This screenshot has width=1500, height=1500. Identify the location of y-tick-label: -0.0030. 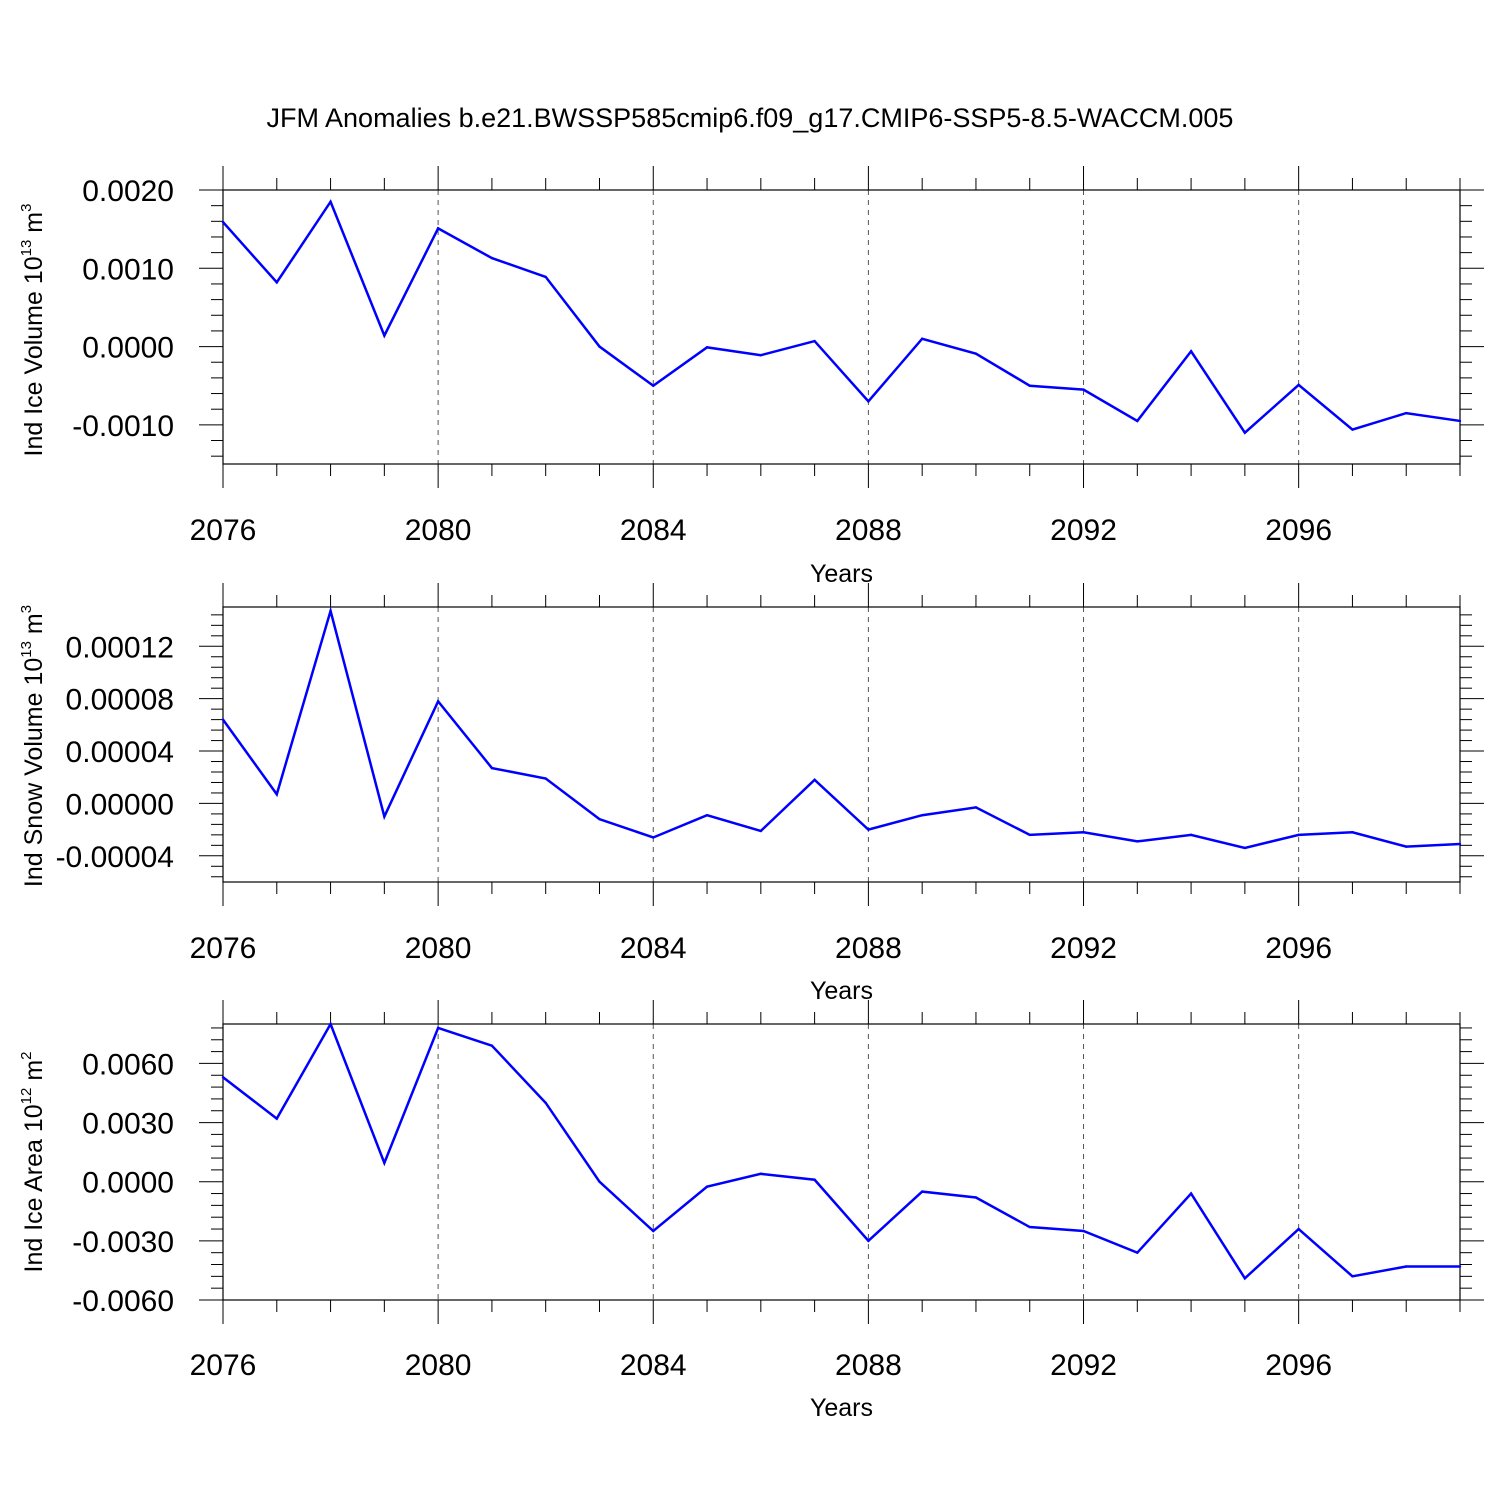
(123, 1242).